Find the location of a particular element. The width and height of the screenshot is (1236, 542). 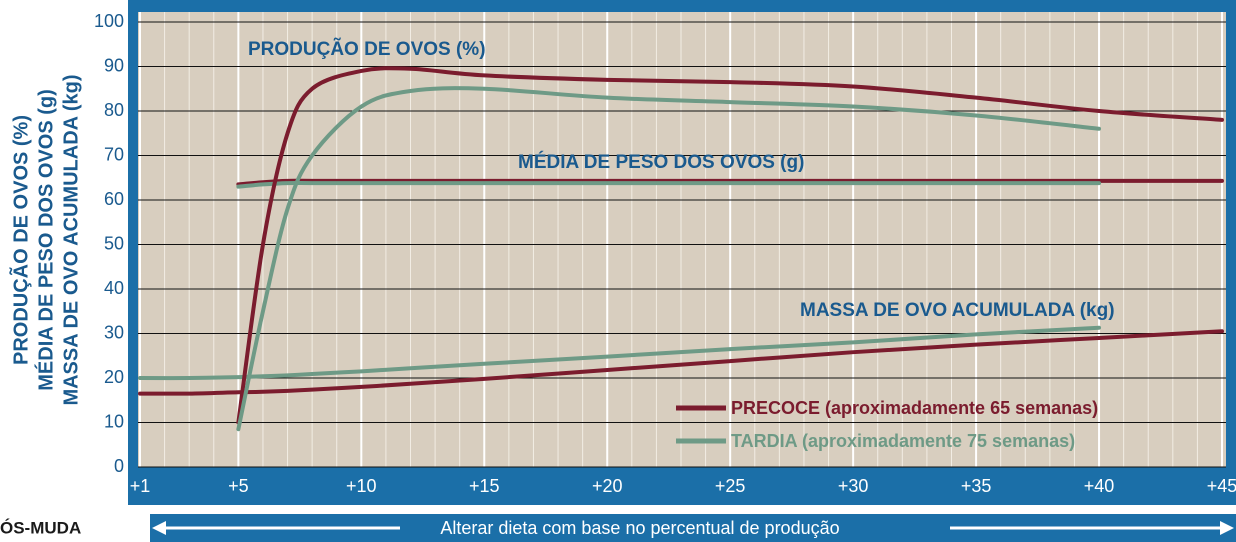

y-axis-label: MÉDIA DE PESO DOS OVOS (g) is located at coordinates (45, 240).